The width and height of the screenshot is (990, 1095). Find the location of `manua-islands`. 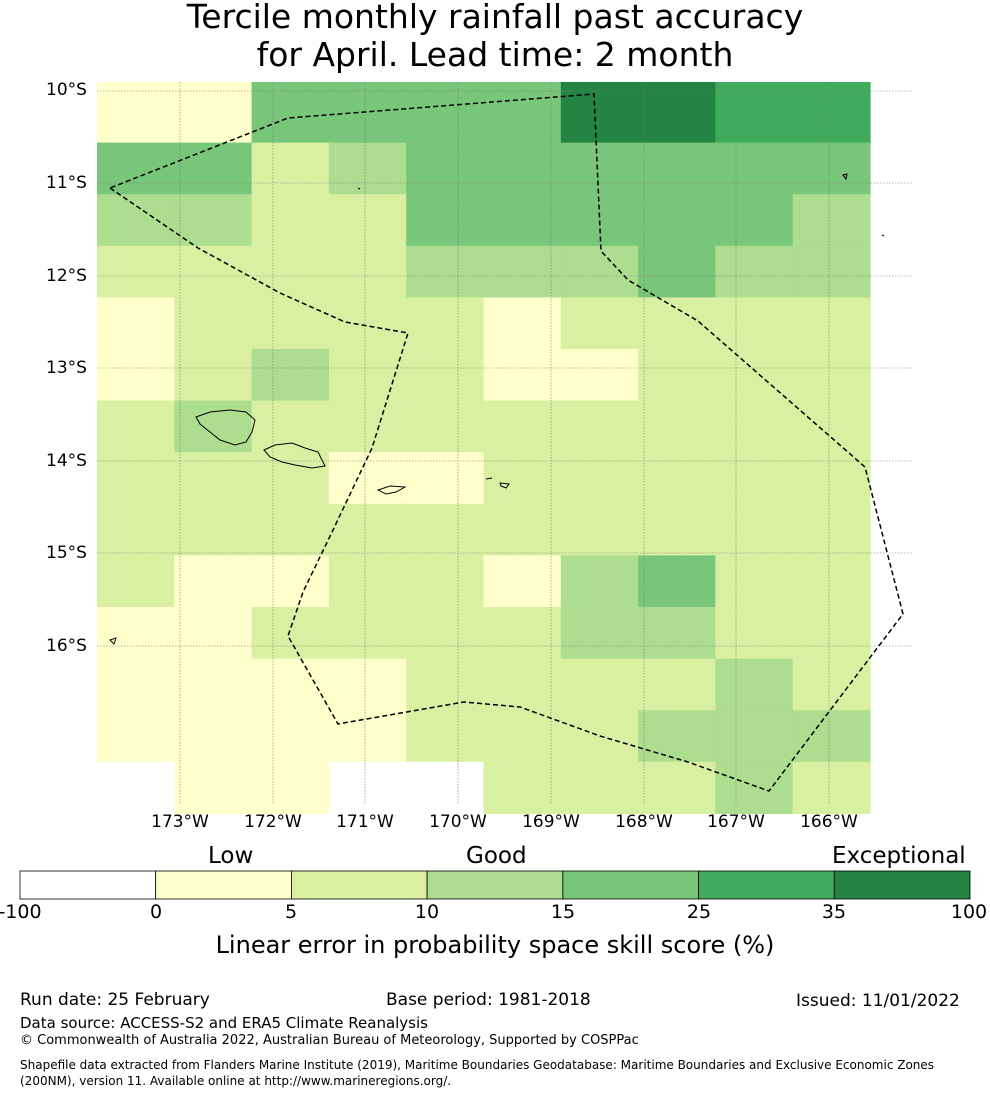

manua-islands is located at coordinates (497, 483).